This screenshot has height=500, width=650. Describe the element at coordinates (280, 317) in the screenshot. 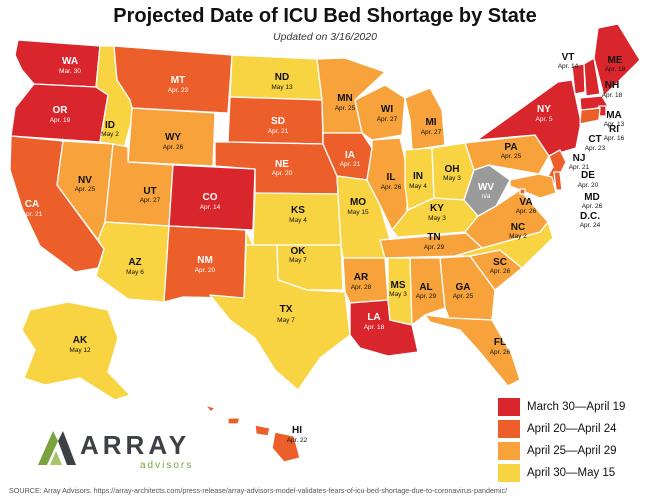

I see `state-tx` at that location.